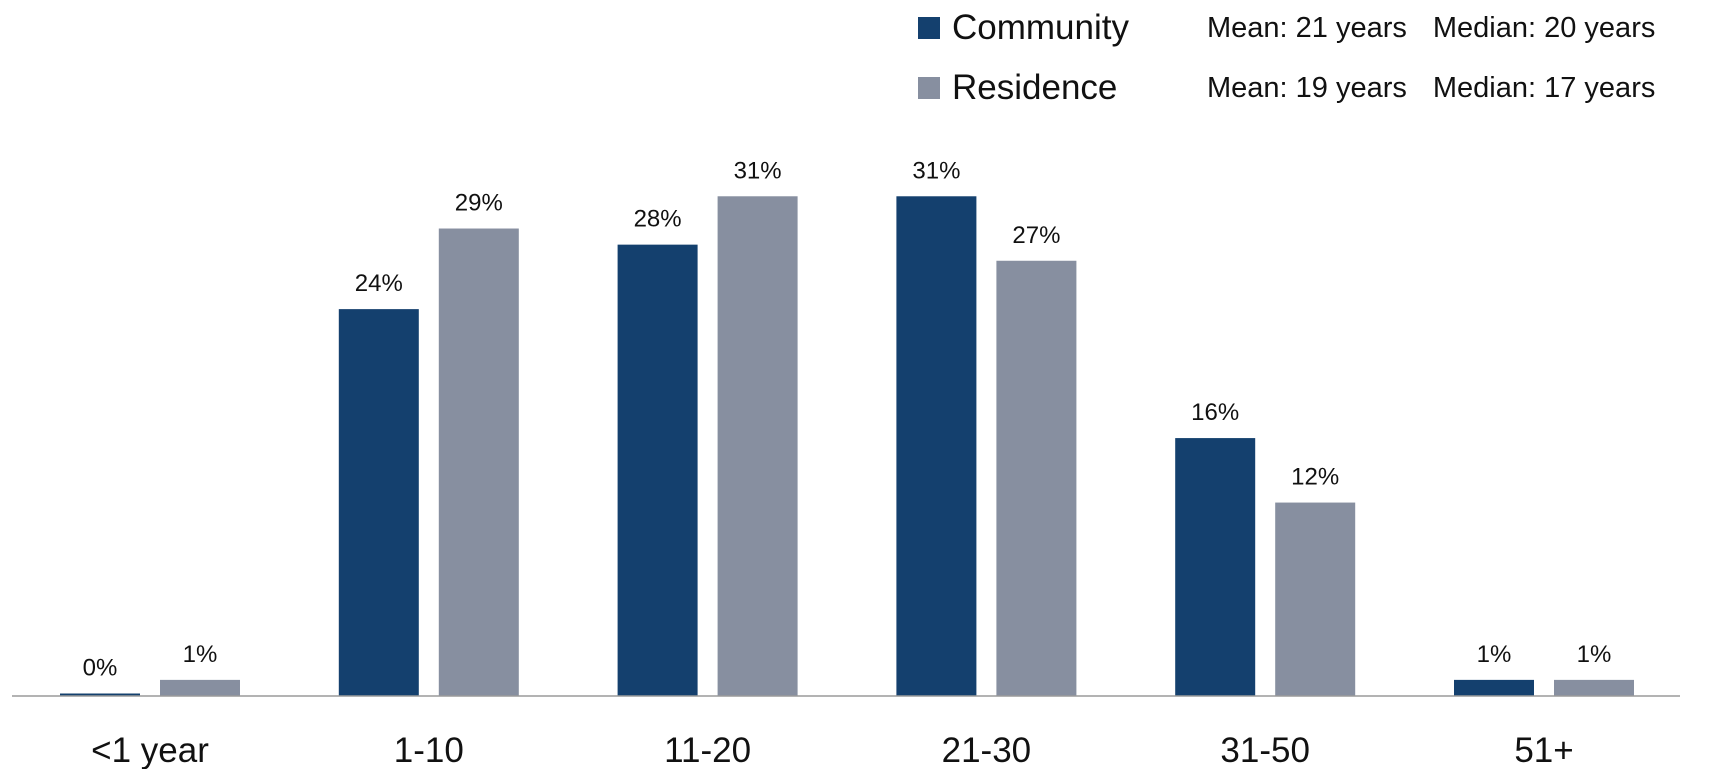 Image resolution: width=1736 pixels, height=769 pixels. What do you see at coordinates (1315, 477) in the screenshot?
I see `data-label-residence-4: 12%` at bounding box center [1315, 477].